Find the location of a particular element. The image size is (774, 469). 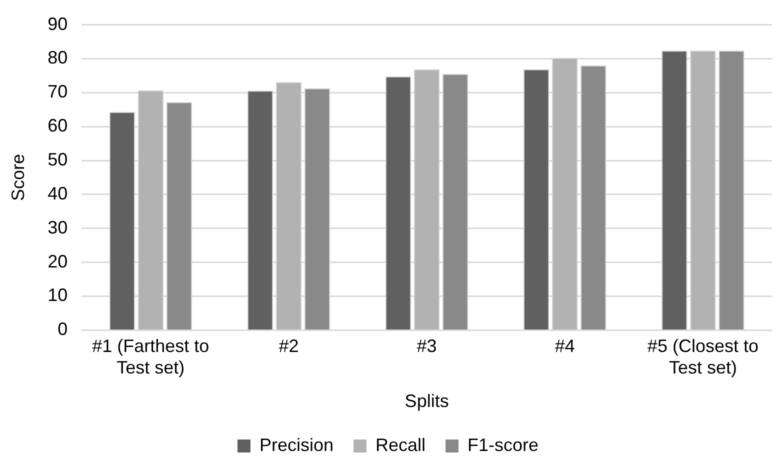

legend-label: F1-score is located at coordinates (503, 444).